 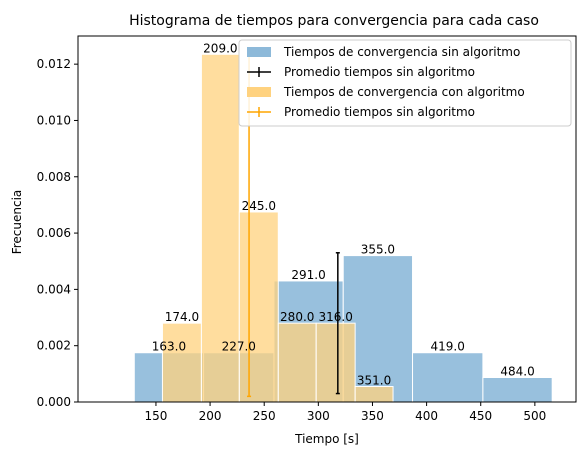 I want to click on legend-box, so click(x=405, y=83).